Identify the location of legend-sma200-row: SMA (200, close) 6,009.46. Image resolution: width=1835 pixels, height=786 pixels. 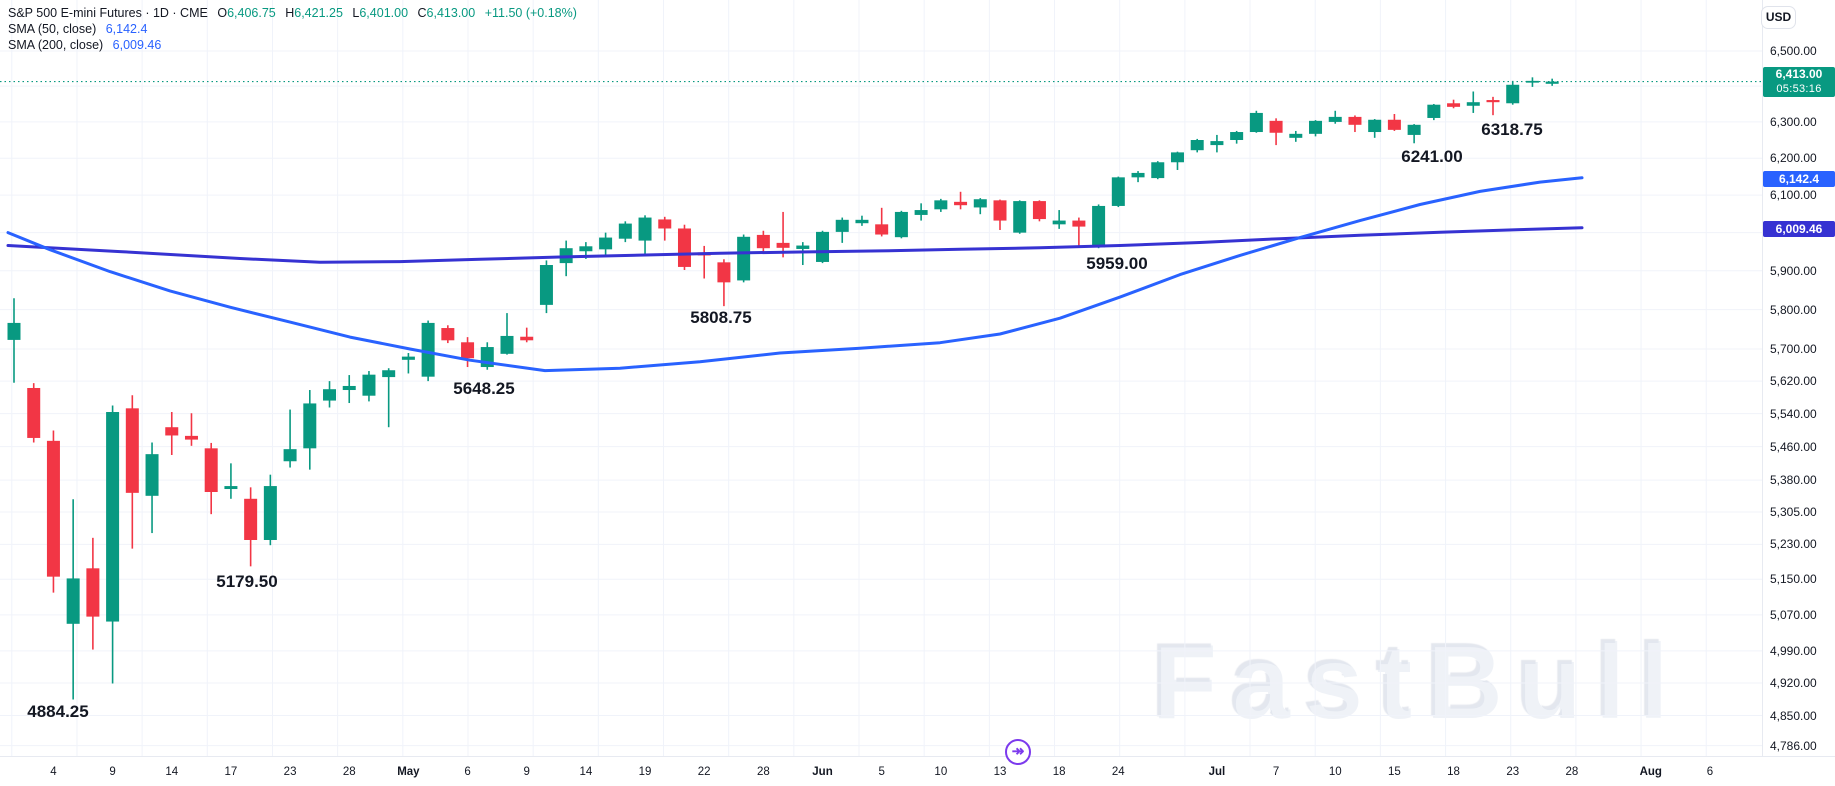
(292, 45).